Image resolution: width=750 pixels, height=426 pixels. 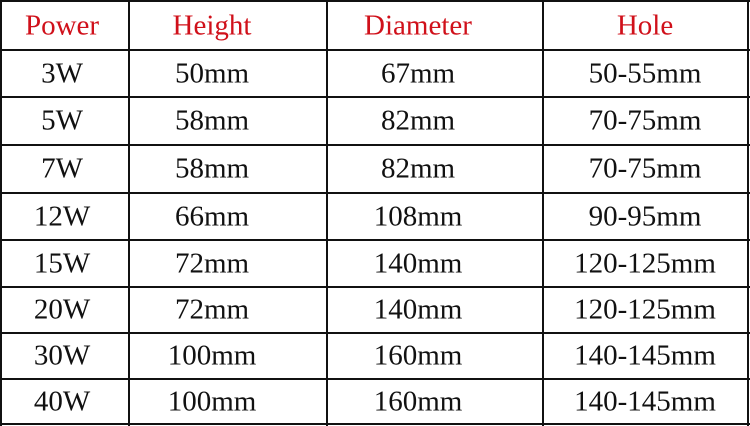 What do you see at coordinates (62, 309) in the screenshot?
I see `table-cell: 20W` at bounding box center [62, 309].